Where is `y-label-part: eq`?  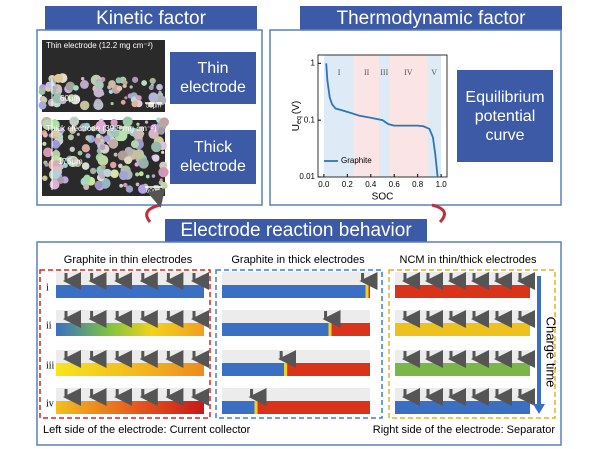
y-label-part: eq is located at coordinates (299, 120).